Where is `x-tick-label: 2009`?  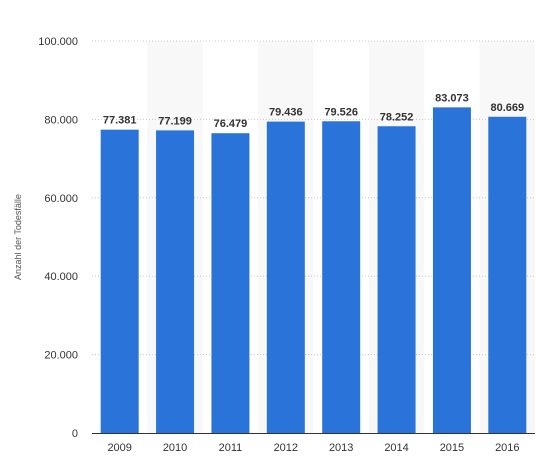 x-tick-label: 2009 is located at coordinates (119, 448).